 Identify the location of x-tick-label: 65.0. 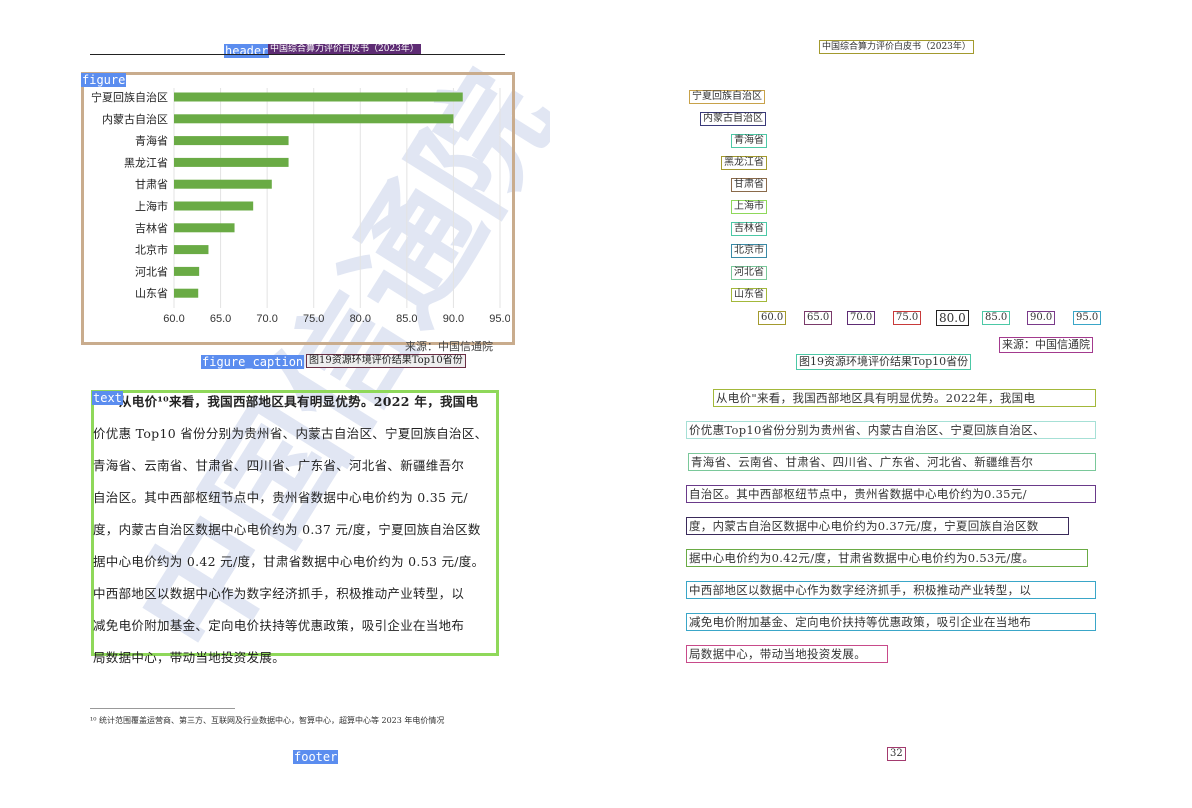
(220, 319).